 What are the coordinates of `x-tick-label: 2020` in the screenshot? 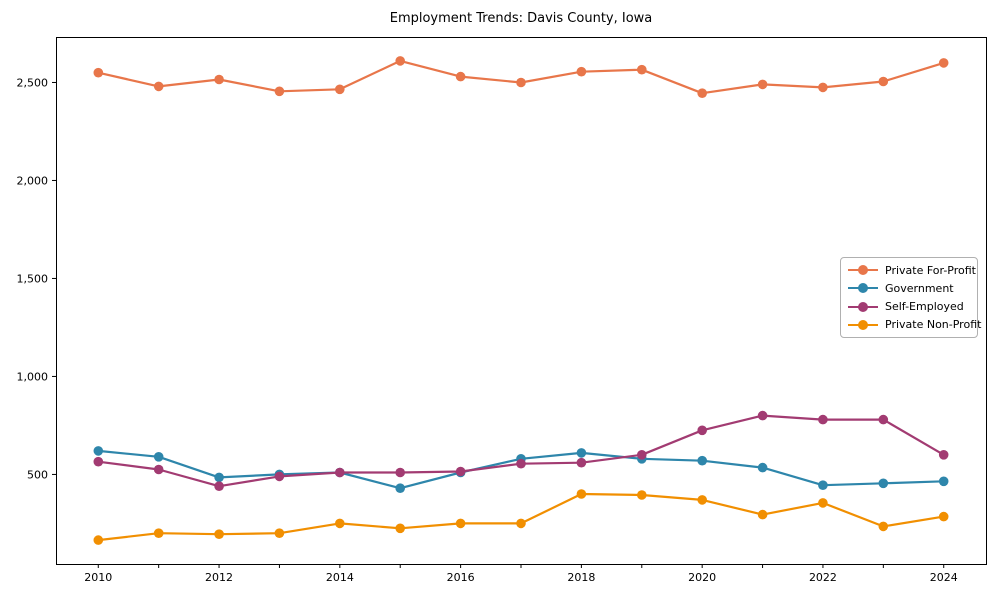 It's located at (702, 577).